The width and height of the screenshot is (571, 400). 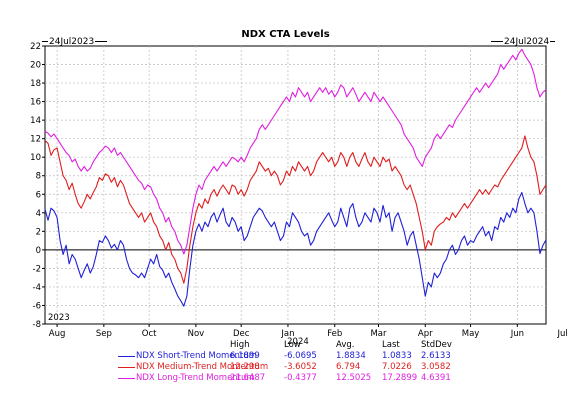 I want to click on stat-medium-stddev: 3.0582, so click(x=436, y=367).